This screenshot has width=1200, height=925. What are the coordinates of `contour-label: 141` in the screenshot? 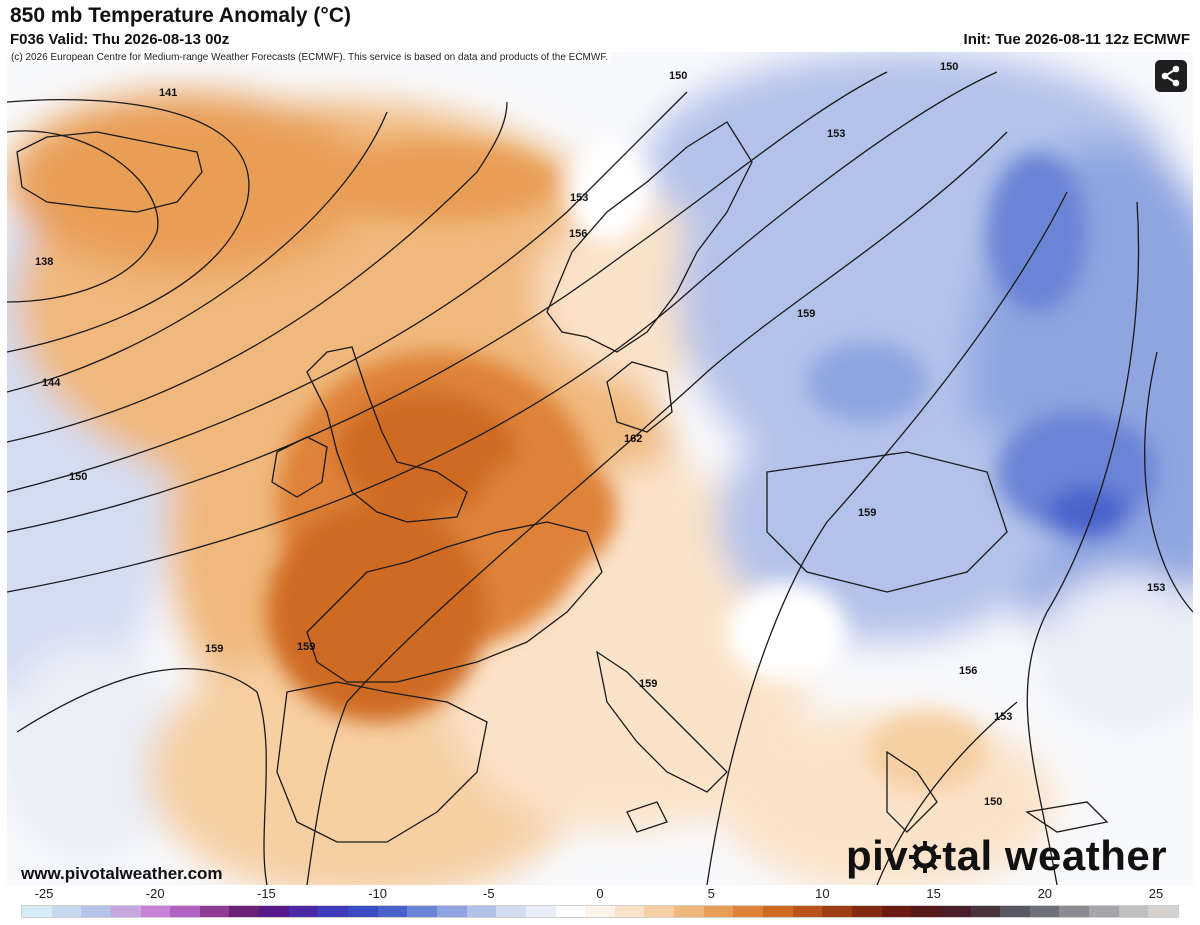 It's located at (168, 93).